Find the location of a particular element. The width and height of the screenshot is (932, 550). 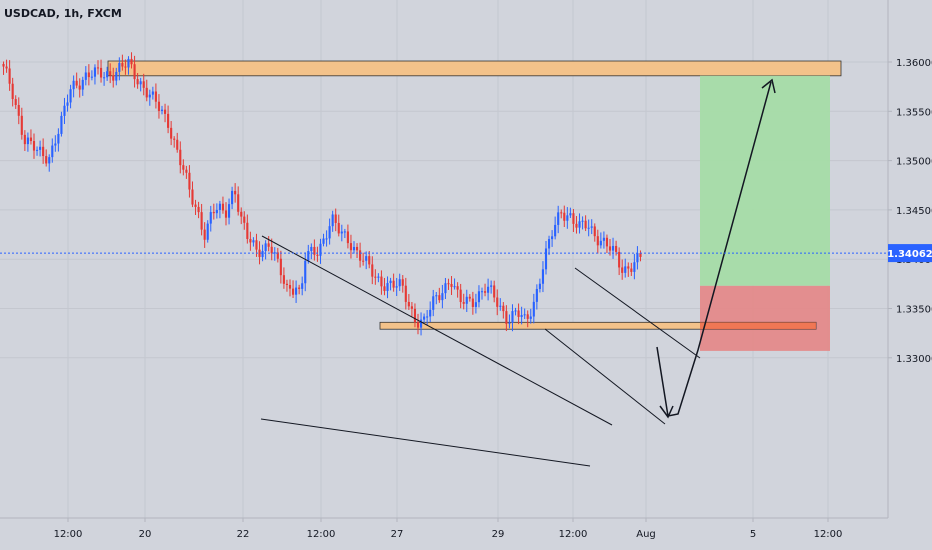

time-tick-label: 20 is located at coordinates (145, 534).